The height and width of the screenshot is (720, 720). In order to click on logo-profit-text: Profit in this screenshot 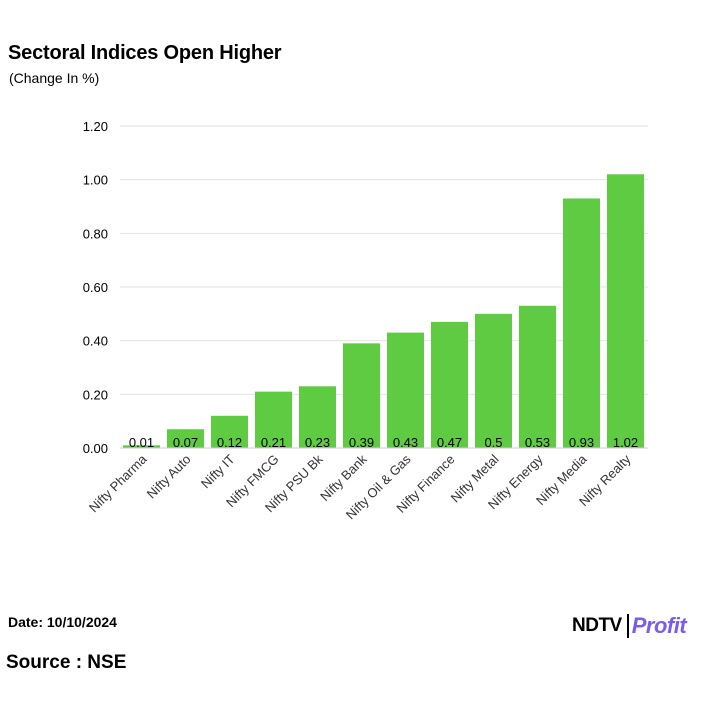, I will do `click(659, 625)`.